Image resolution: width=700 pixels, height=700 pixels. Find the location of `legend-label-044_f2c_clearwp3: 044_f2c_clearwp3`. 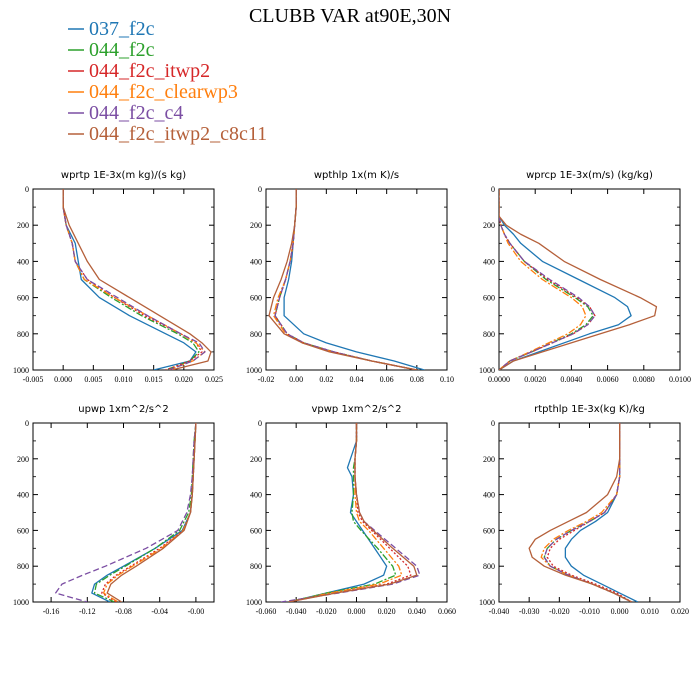

legend-label-044_f2c_clearwp3: 044_f2c_clearwp3 is located at coordinates (163, 92).